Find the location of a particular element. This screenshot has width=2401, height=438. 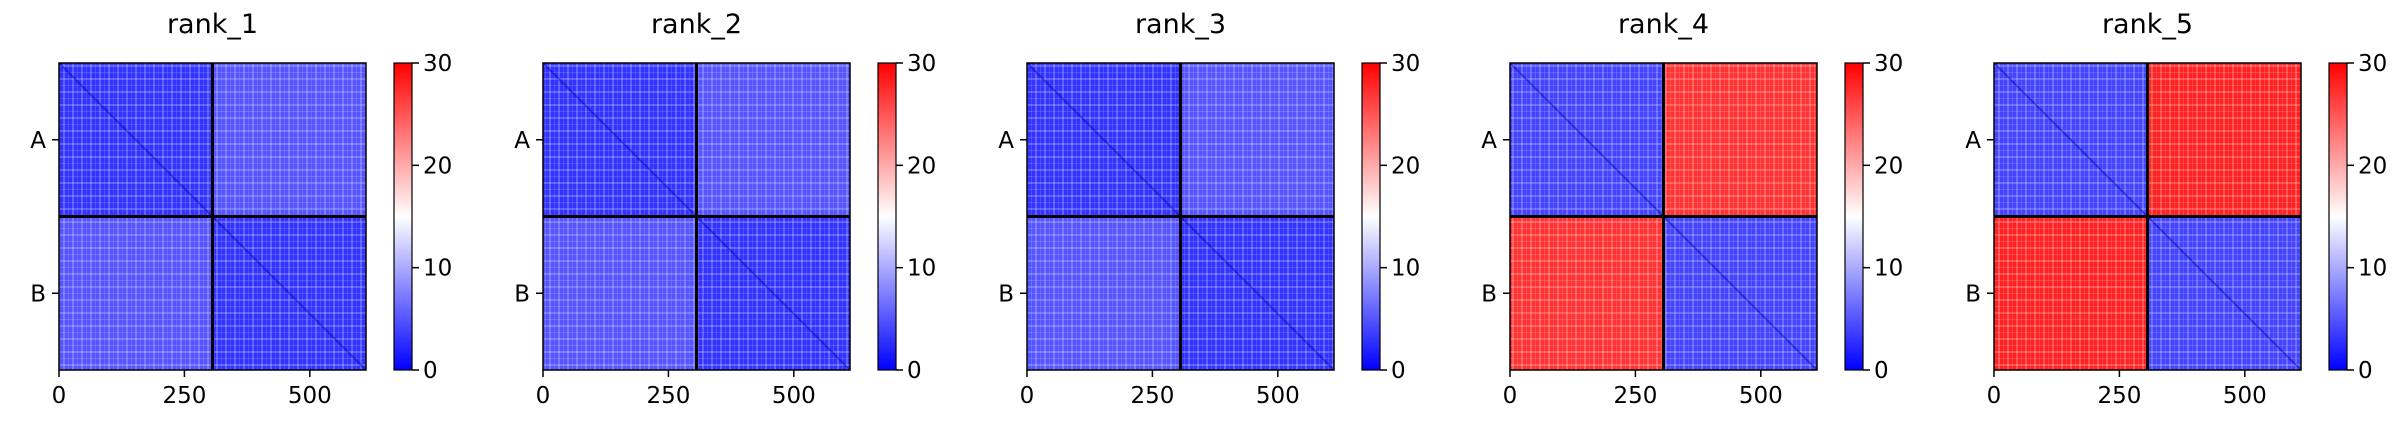

panel-title: rank_4 is located at coordinates (1663, 24).